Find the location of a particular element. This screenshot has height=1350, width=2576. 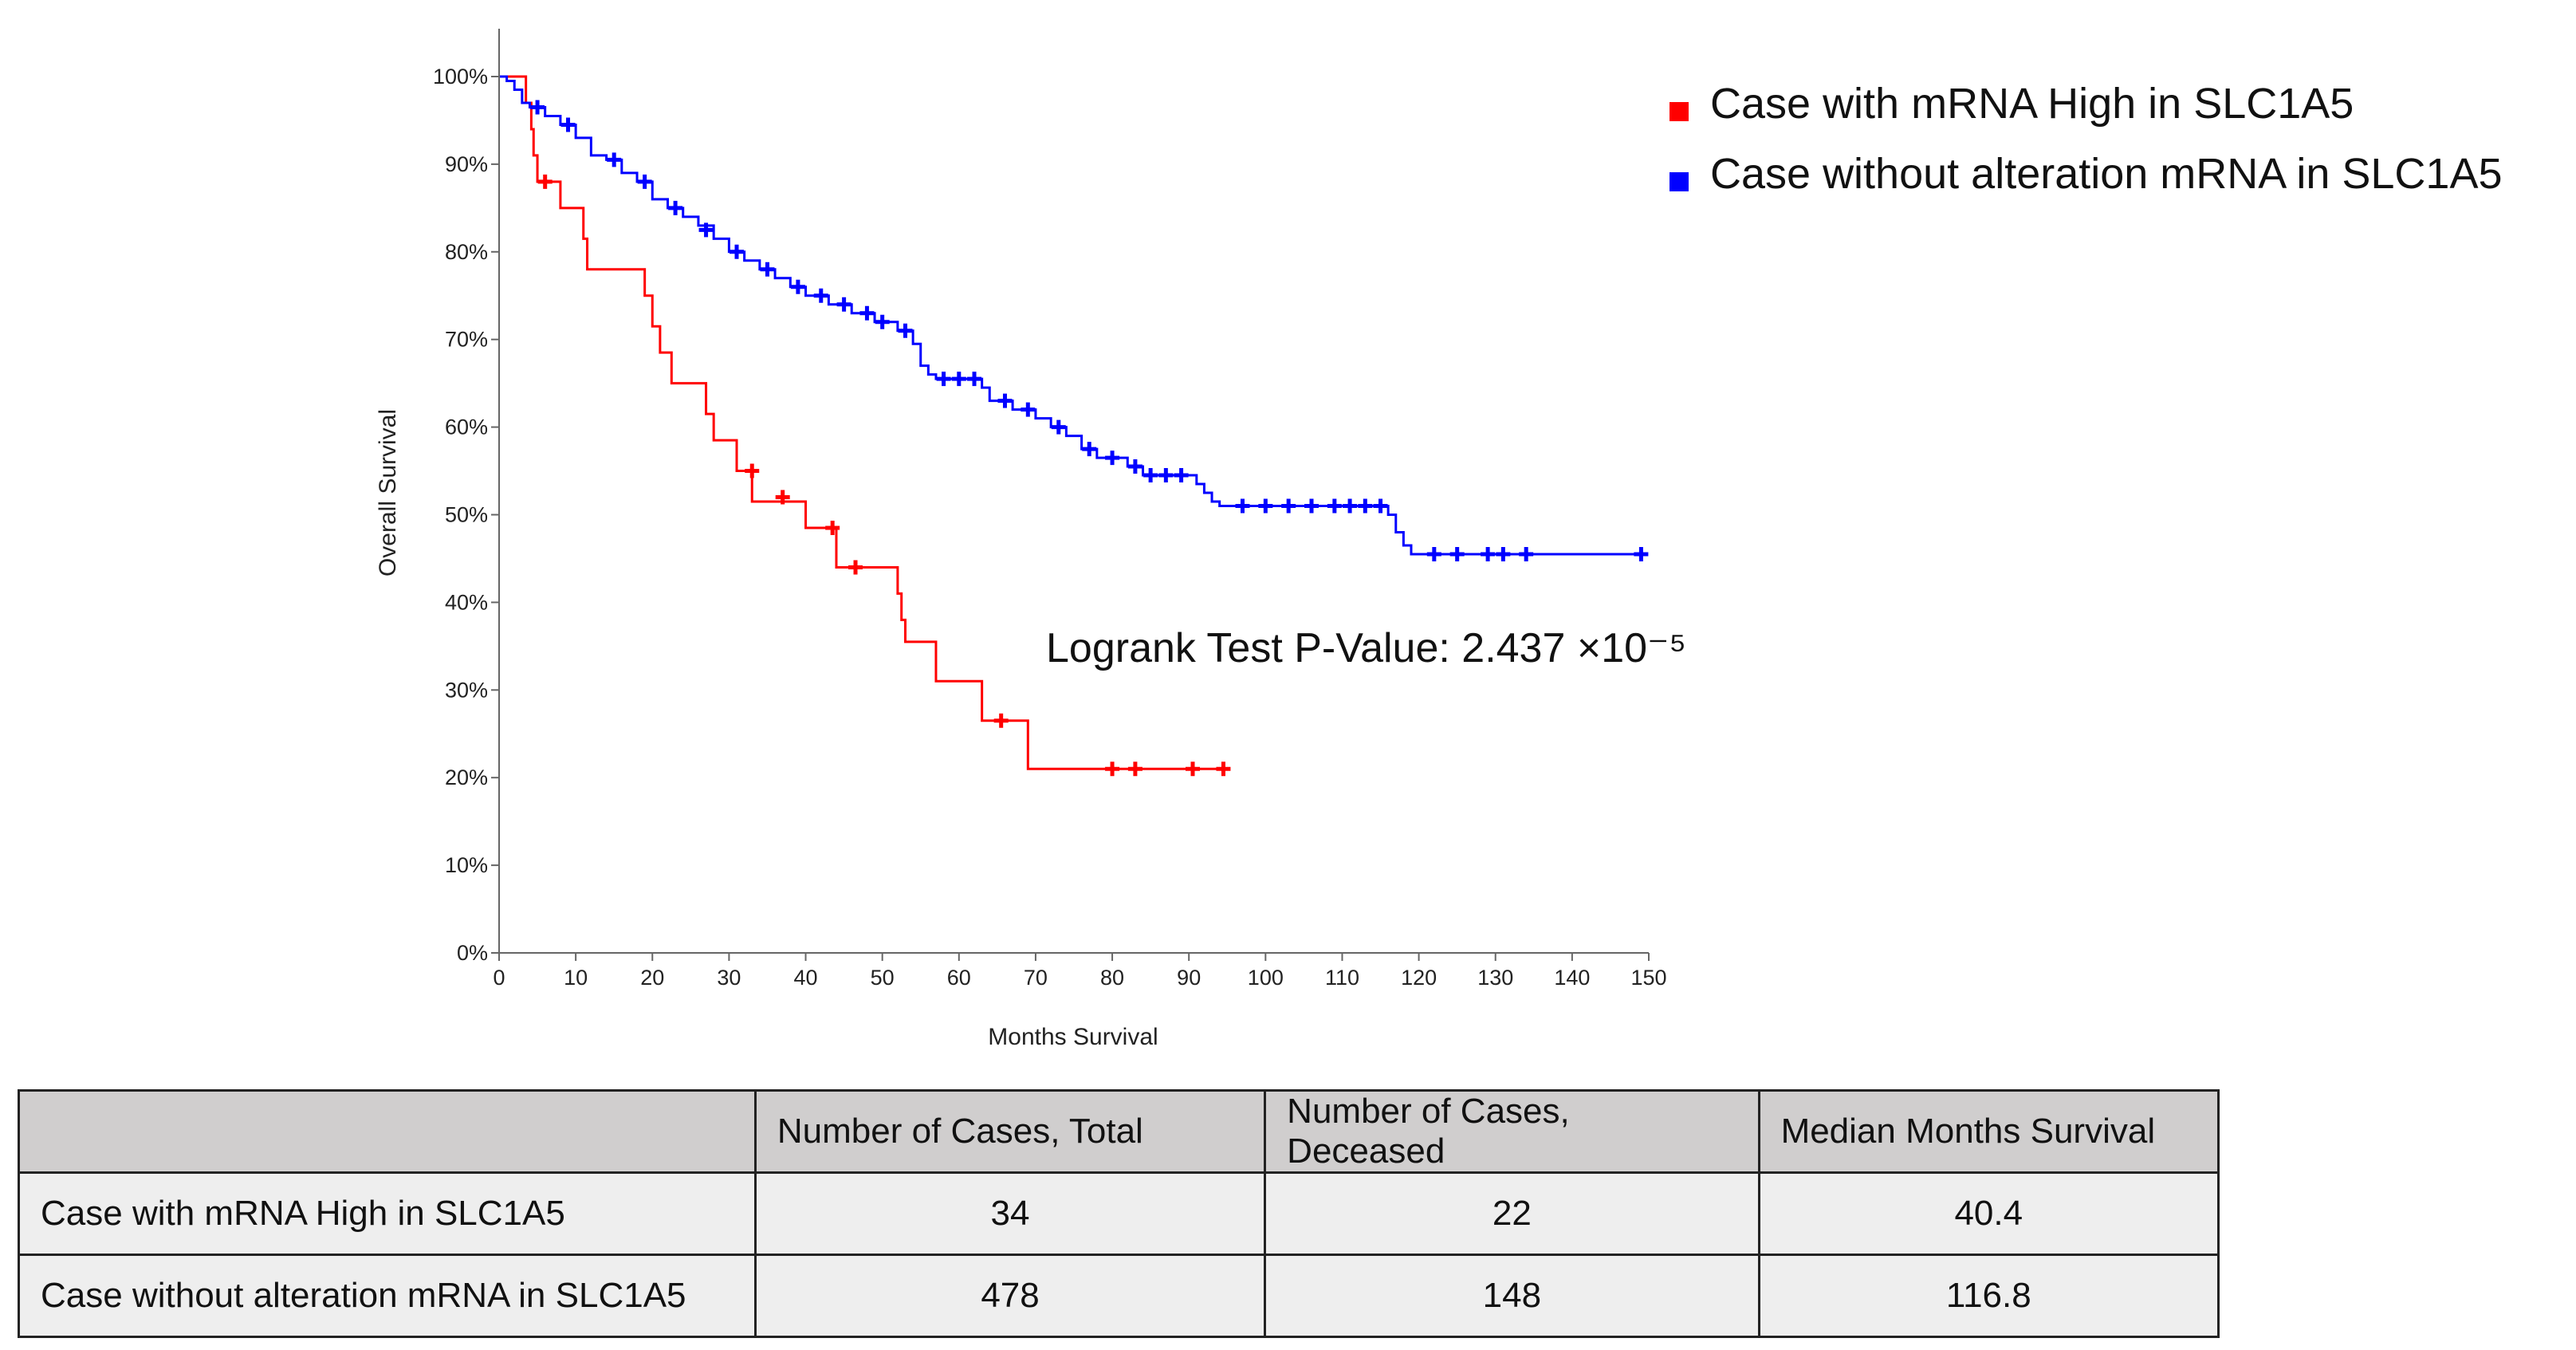

deceased-cases-cell: 22 is located at coordinates (1512, 1213).